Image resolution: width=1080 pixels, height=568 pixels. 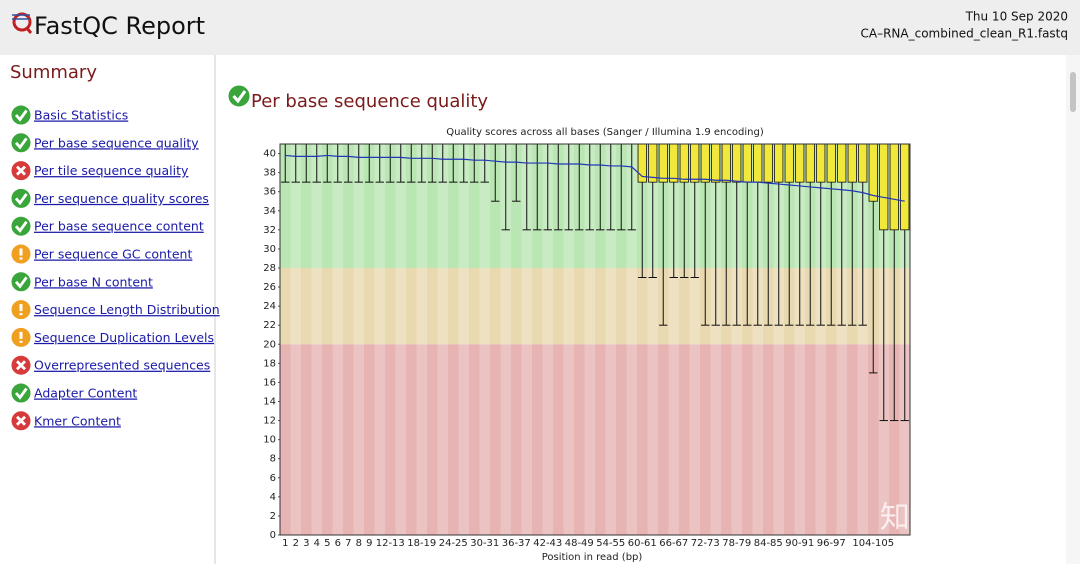 I want to click on section-title: Per base sequence quality, so click(x=369, y=101).